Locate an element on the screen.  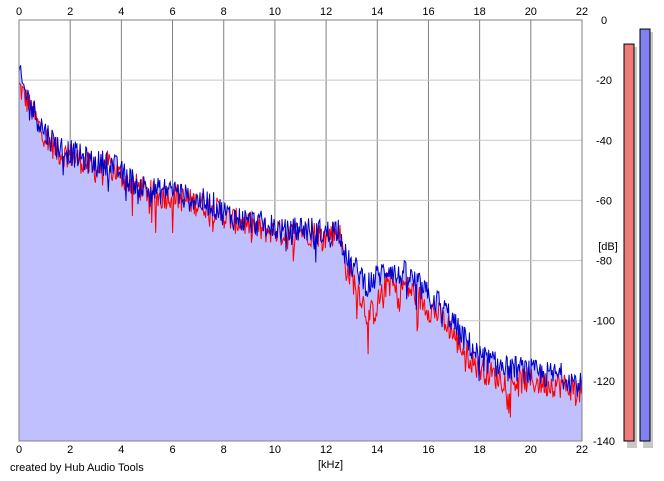
y-tick-label: 0 is located at coordinates (604, 21).